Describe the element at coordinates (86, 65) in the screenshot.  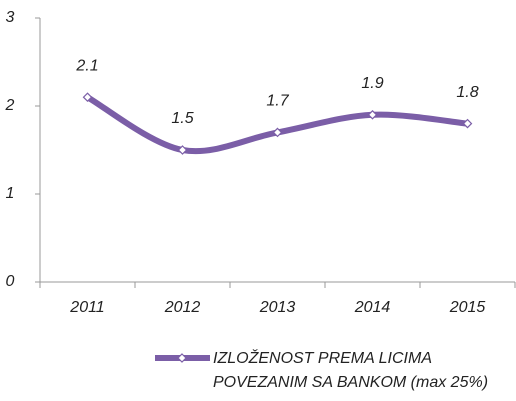
I see `data-label: 2.1` at that location.